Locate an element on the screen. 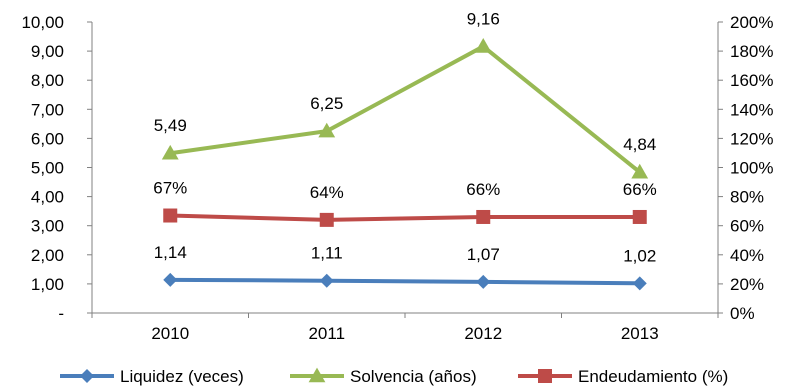  legend-label: Liquidez (veces) is located at coordinates (182, 376).